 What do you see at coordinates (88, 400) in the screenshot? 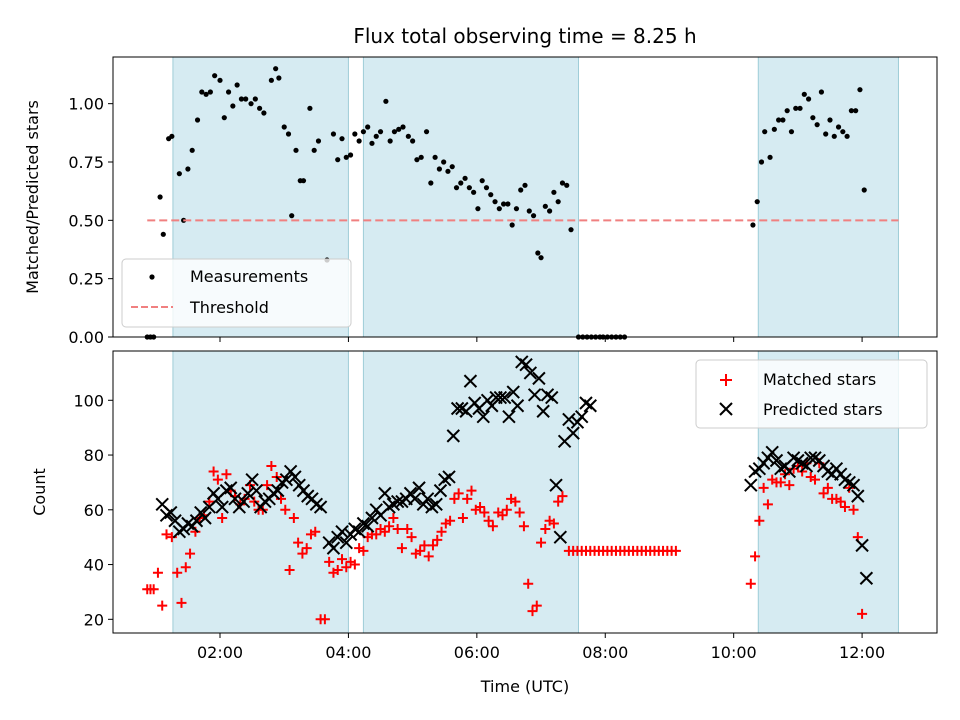
I see `bottom-y-tick-label: 100` at bounding box center [88, 400].